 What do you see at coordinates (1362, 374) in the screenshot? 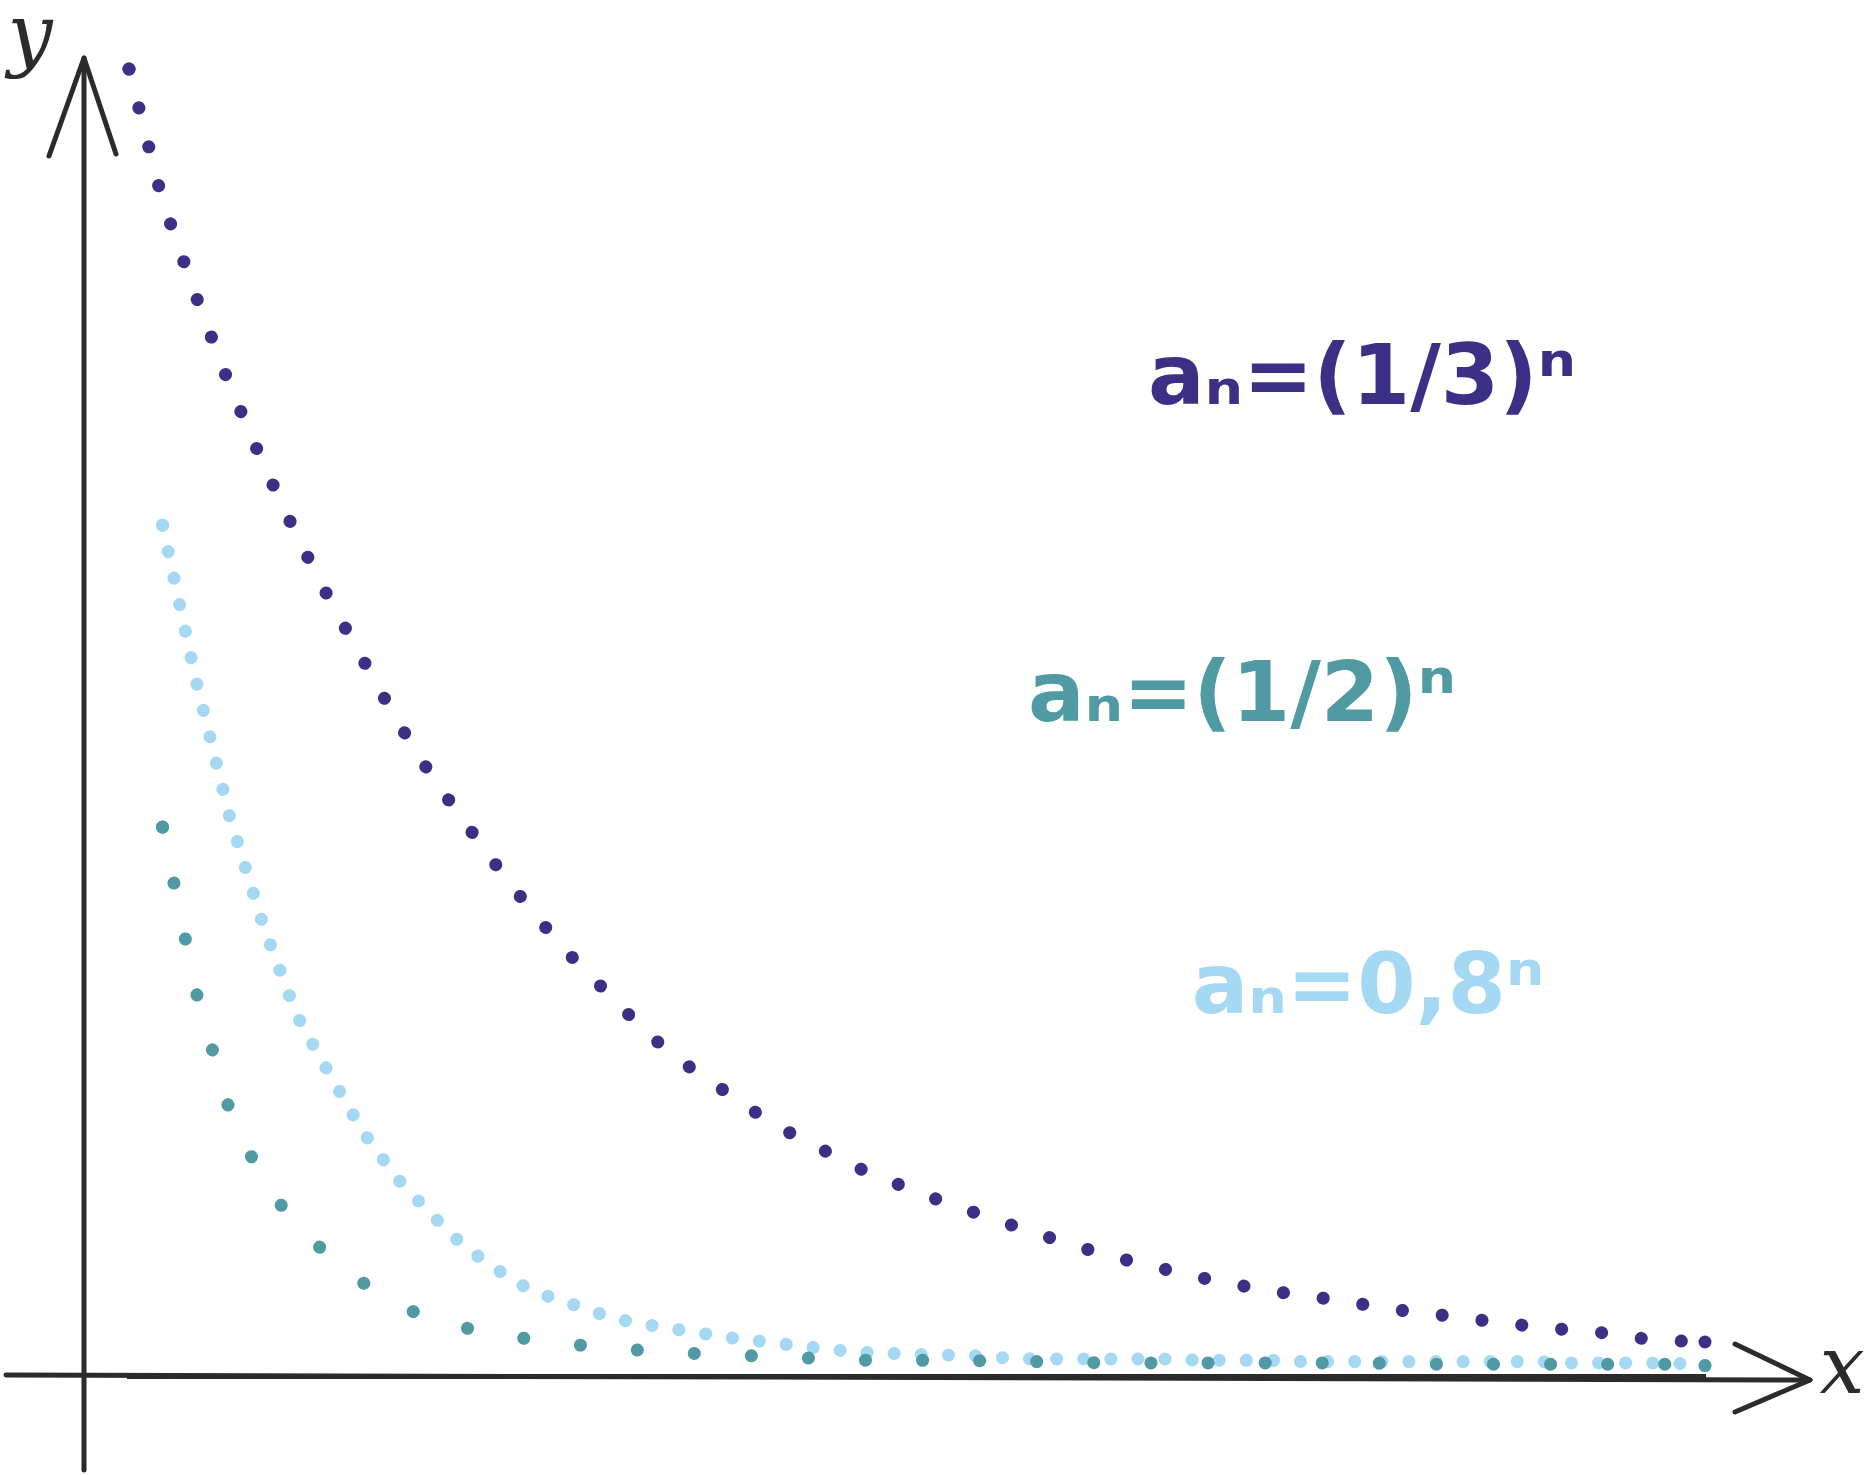
I see `text: aₙ=(1/3)ⁿ` at bounding box center [1362, 374].